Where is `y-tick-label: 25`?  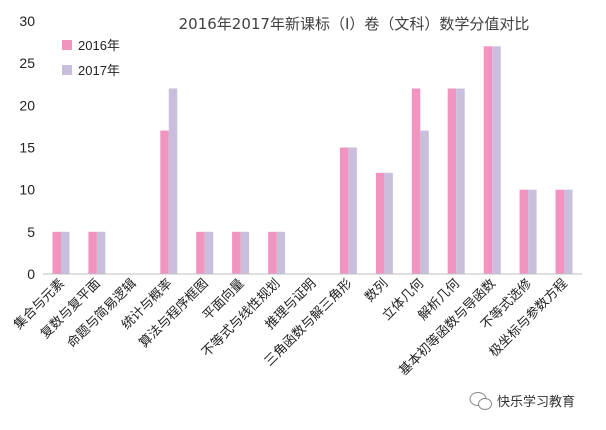 y-tick-label: 25 is located at coordinates (27, 63).